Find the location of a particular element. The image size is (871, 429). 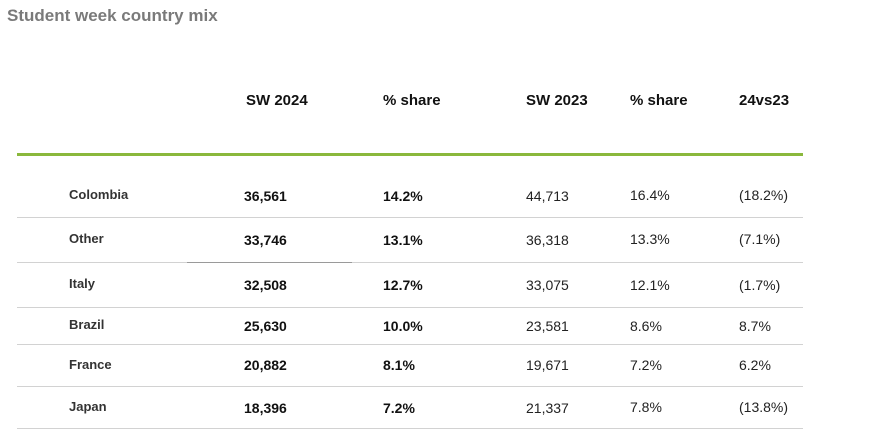

country-label: Japan is located at coordinates (88, 406).